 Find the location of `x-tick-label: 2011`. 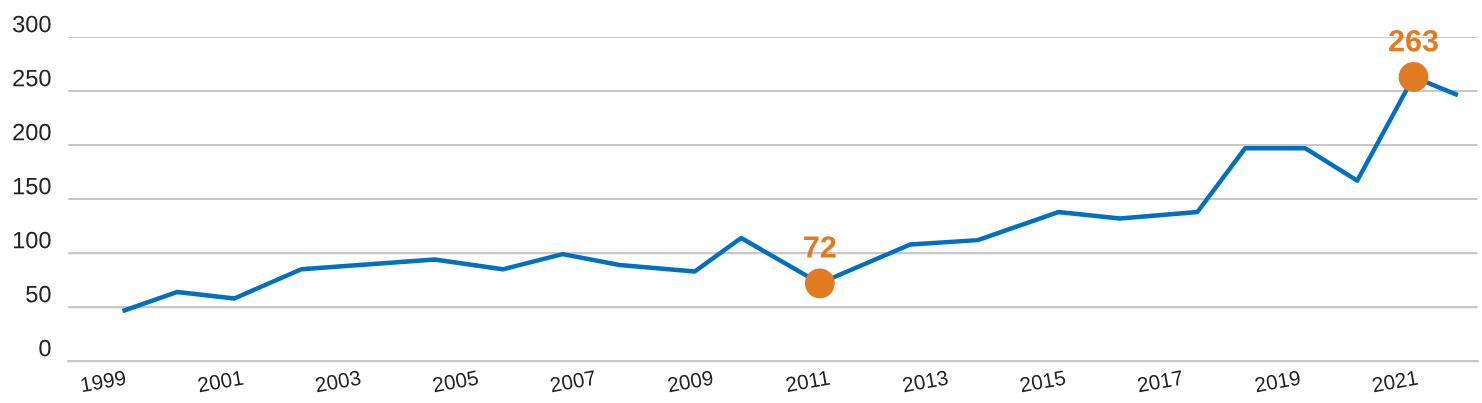

x-tick-label: 2011 is located at coordinates (808, 381).